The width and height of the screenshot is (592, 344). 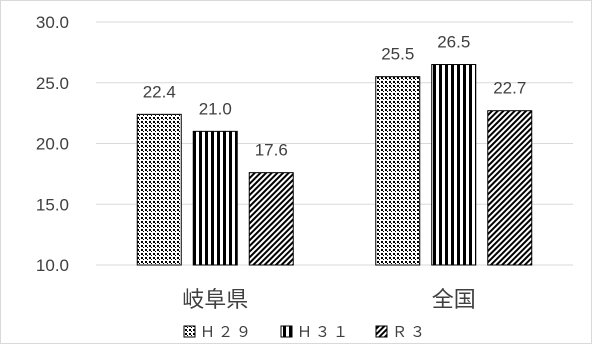 I want to click on y-tick-label: 30.0, so click(x=52, y=22).